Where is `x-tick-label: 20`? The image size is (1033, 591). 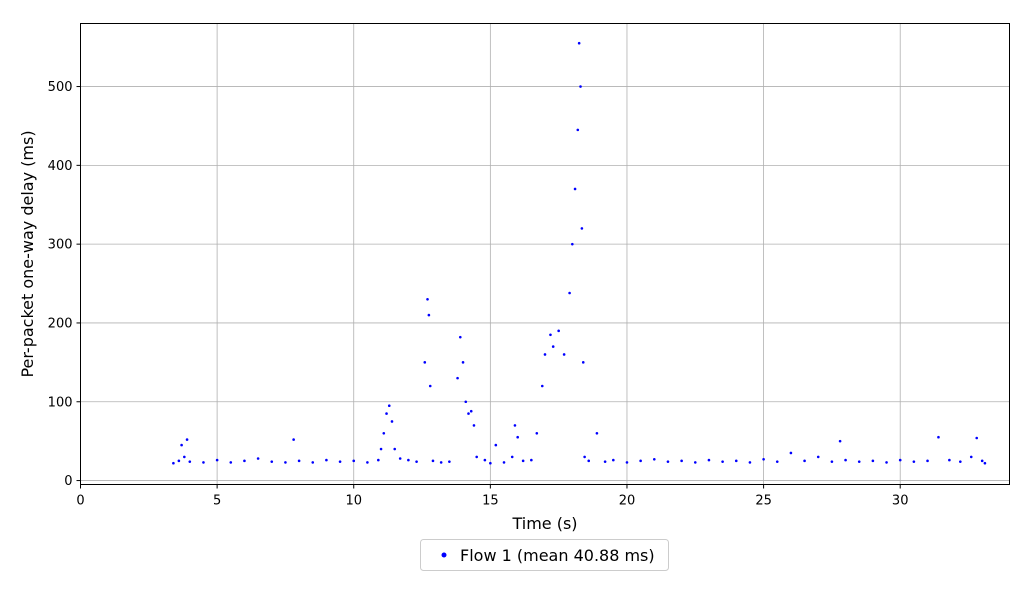 x-tick-label: 20 is located at coordinates (627, 501).